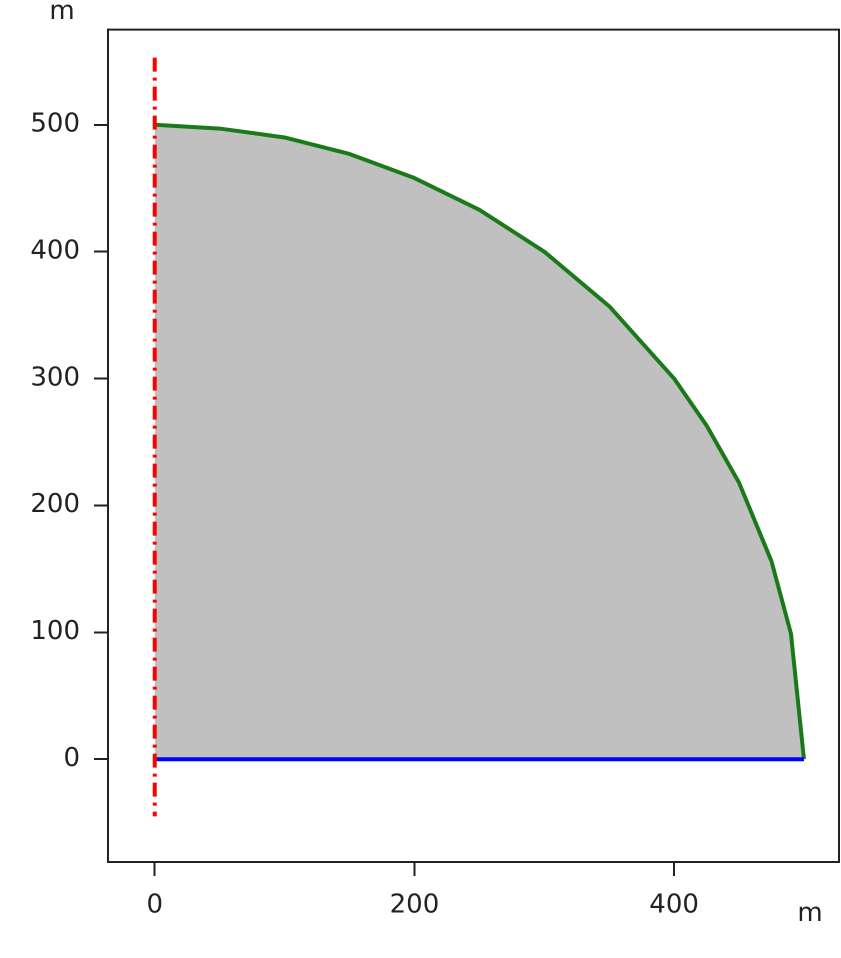 The image size is (841, 958). Describe the element at coordinates (55, 250) in the screenshot. I see `y-tick-label: 400` at that location.